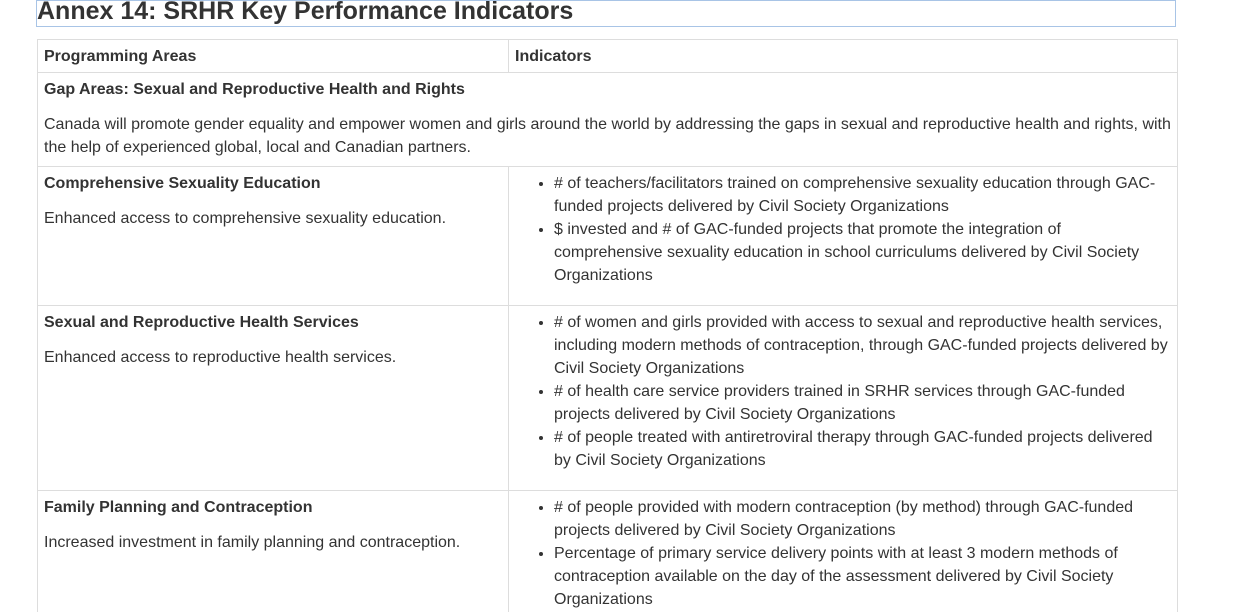 This screenshot has height=612, width=1241. Describe the element at coordinates (182, 183) in the screenshot. I see `area-title: Comprehensive Sexuality Education` at that location.